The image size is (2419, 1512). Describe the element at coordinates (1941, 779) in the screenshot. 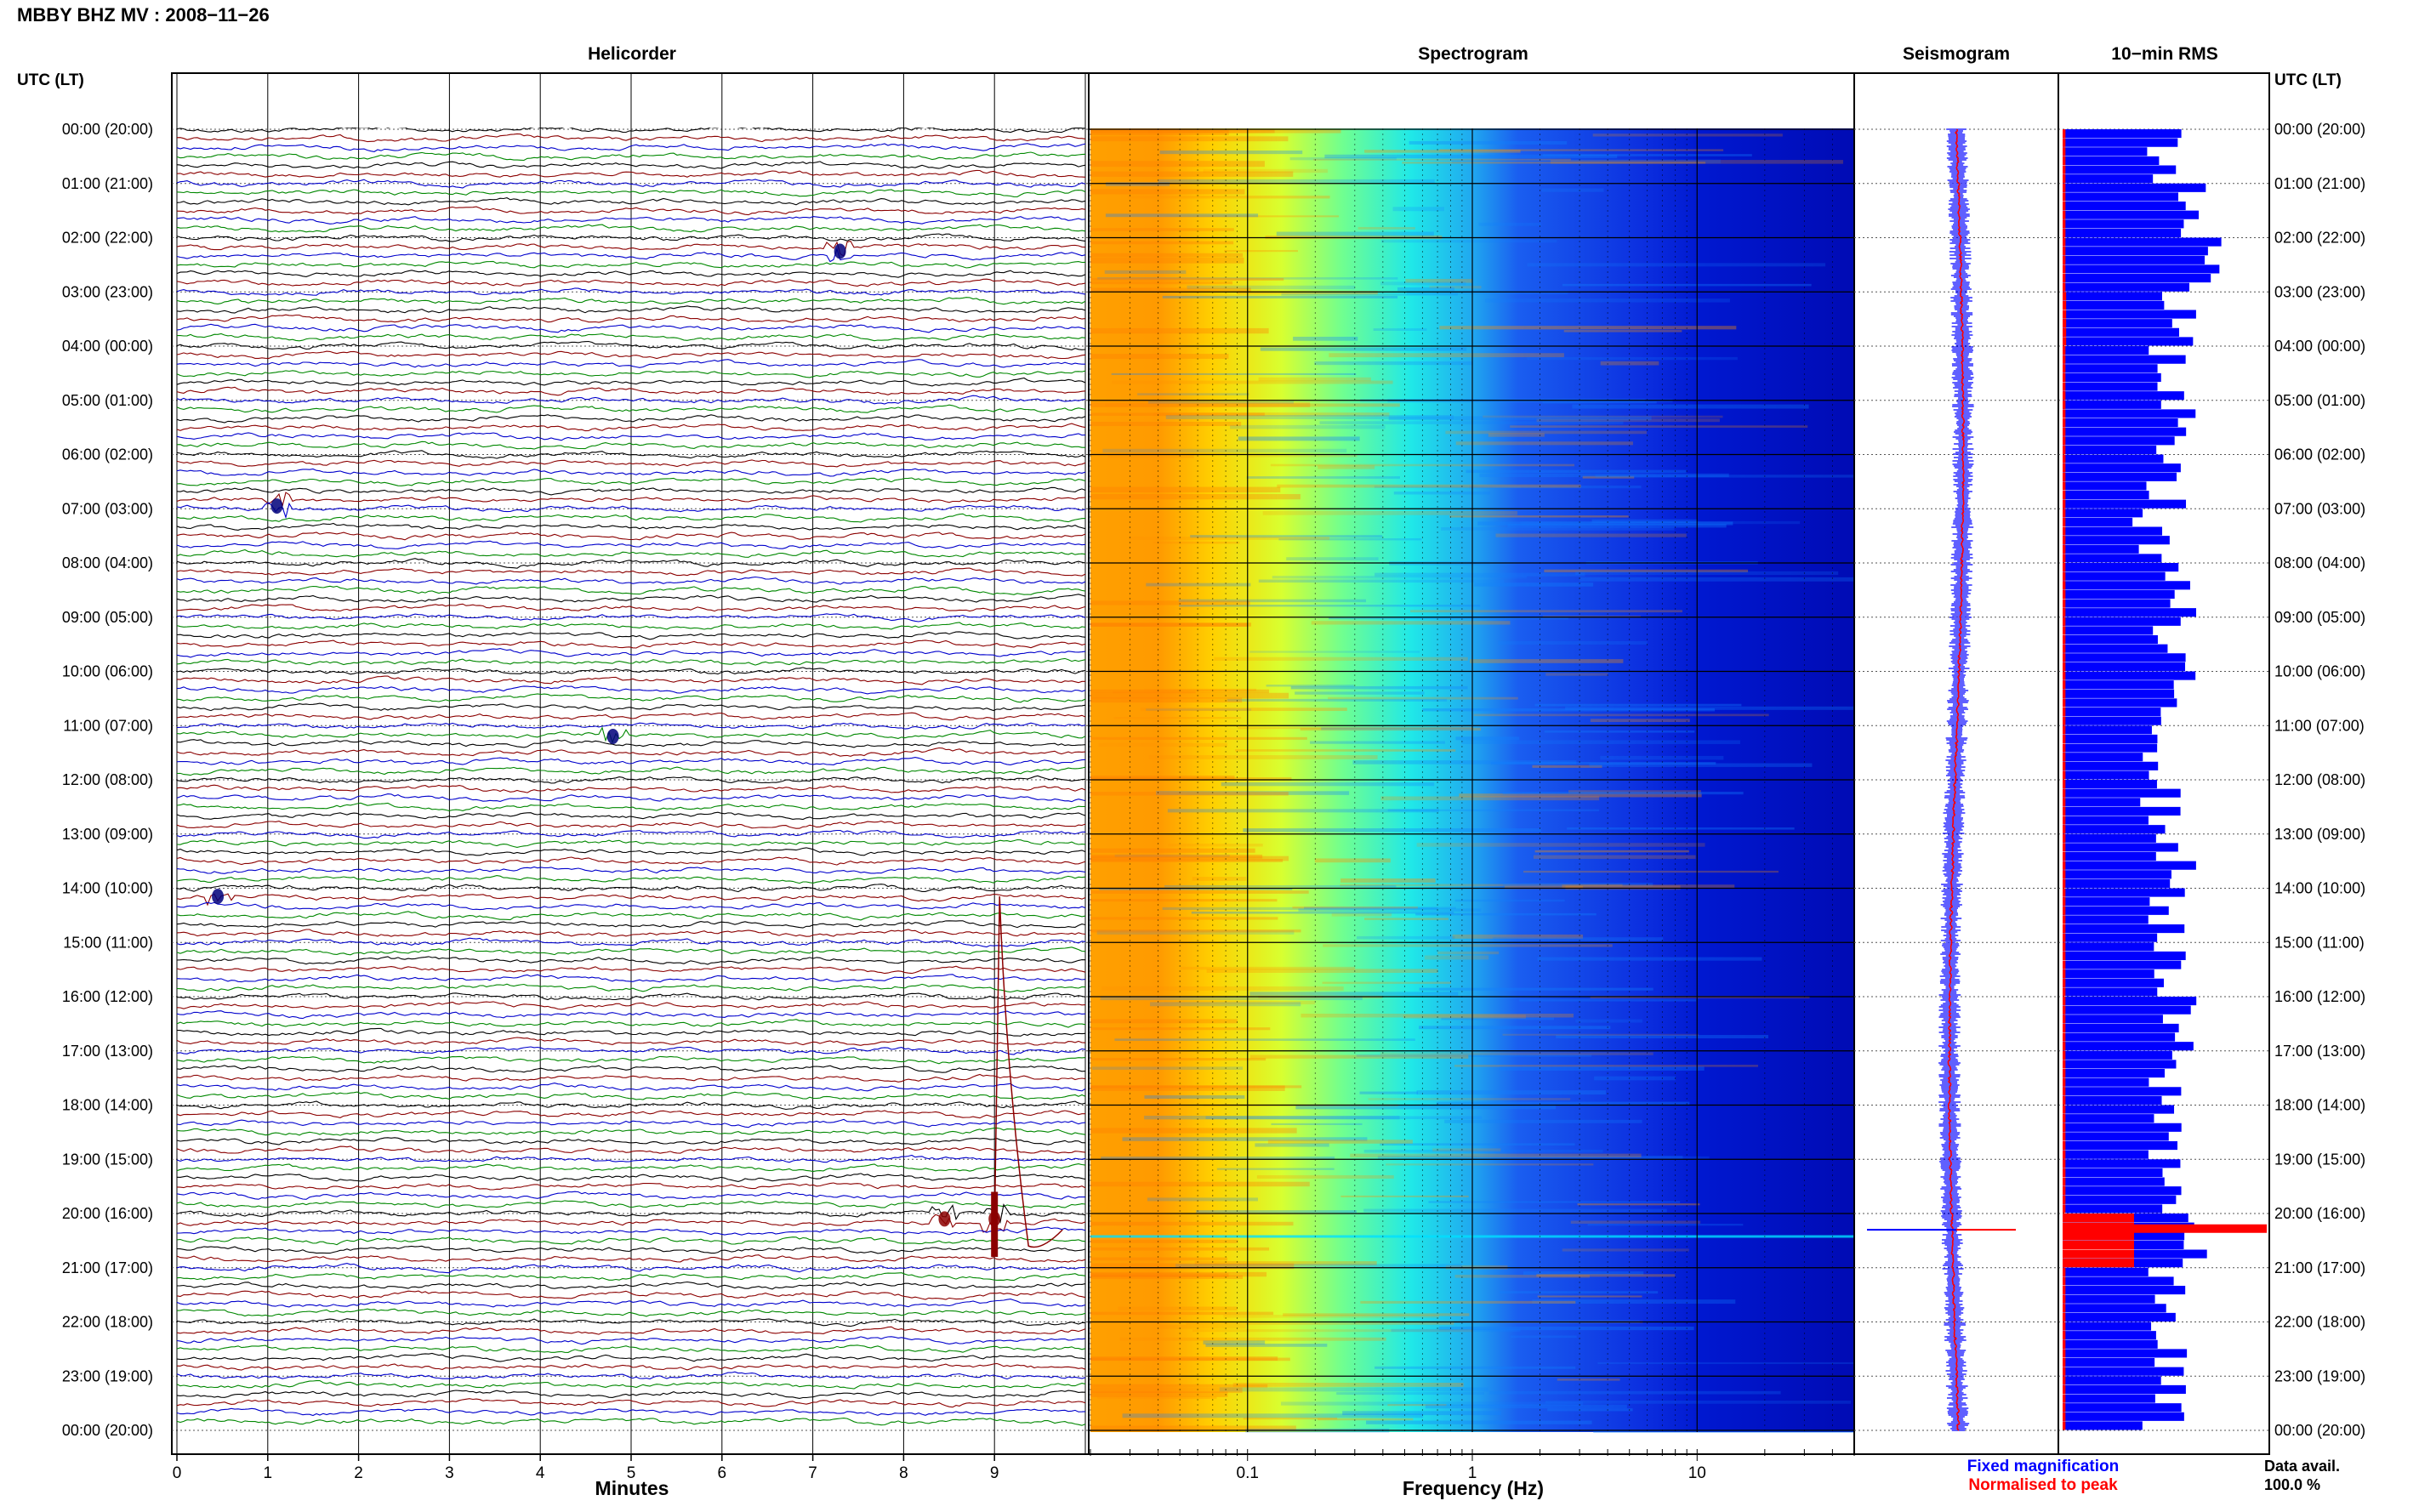

I see `seismogram-traces` at that location.